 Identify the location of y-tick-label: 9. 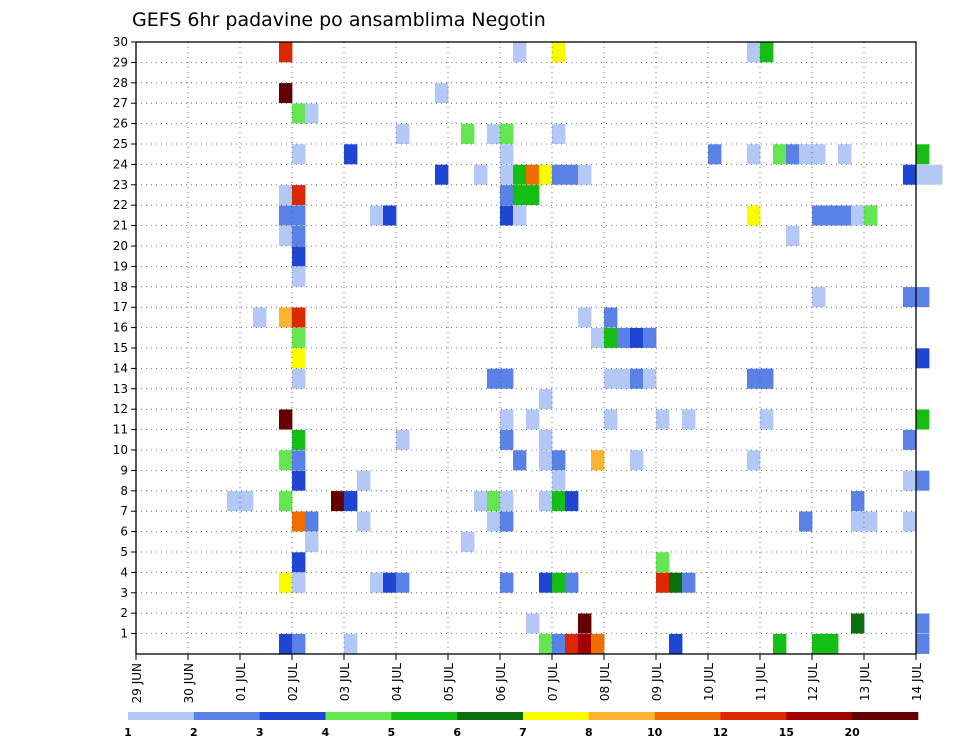
(124, 470).